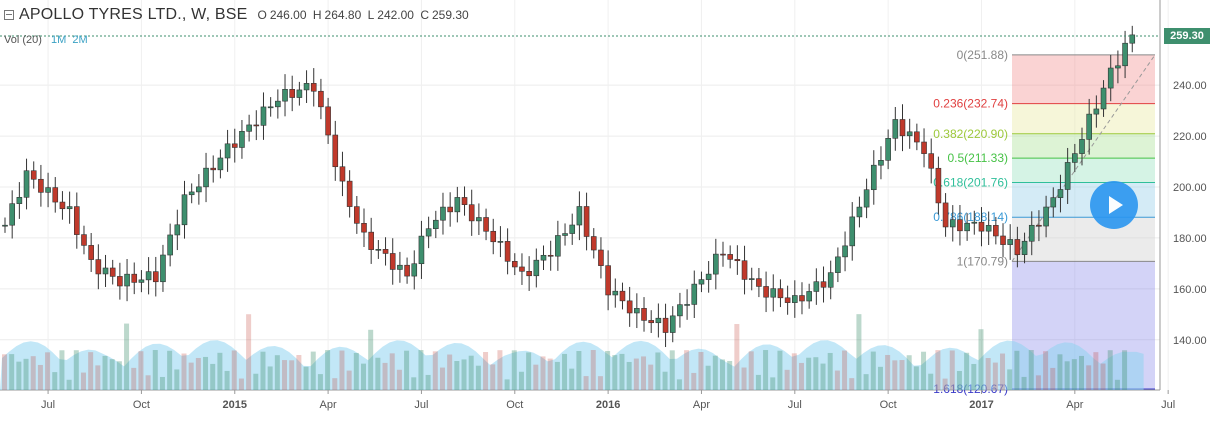 The height and width of the screenshot is (425, 1210). Describe the element at coordinates (982, 55) in the screenshot. I see `fib-level-label: 0(251.88)` at that location.